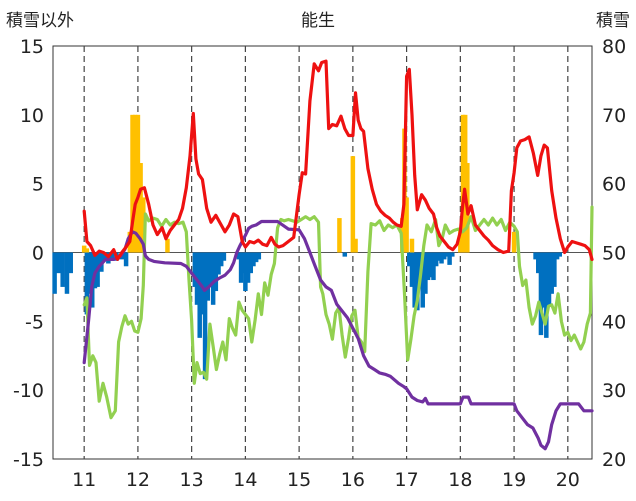 This screenshot has width=636, height=501. Describe the element at coordinates (613, 21) in the screenshot. I see `right-axis-label: 積雪` at that location.